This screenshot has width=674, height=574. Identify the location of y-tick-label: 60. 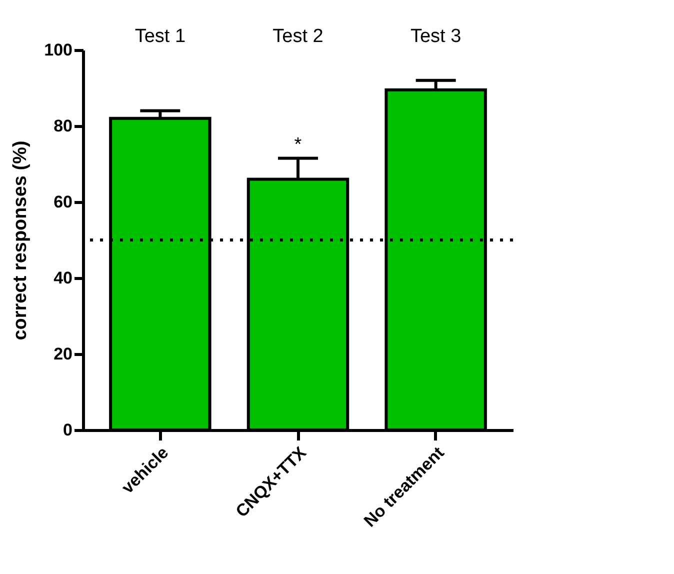
(63, 202).